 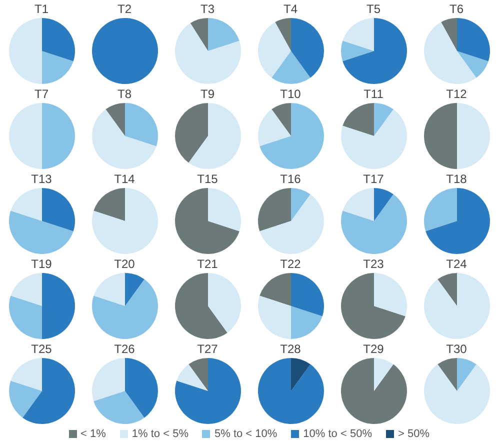 What do you see at coordinates (124, 264) in the screenshot?
I see `chart-title: T20` at bounding box center [124, 264].